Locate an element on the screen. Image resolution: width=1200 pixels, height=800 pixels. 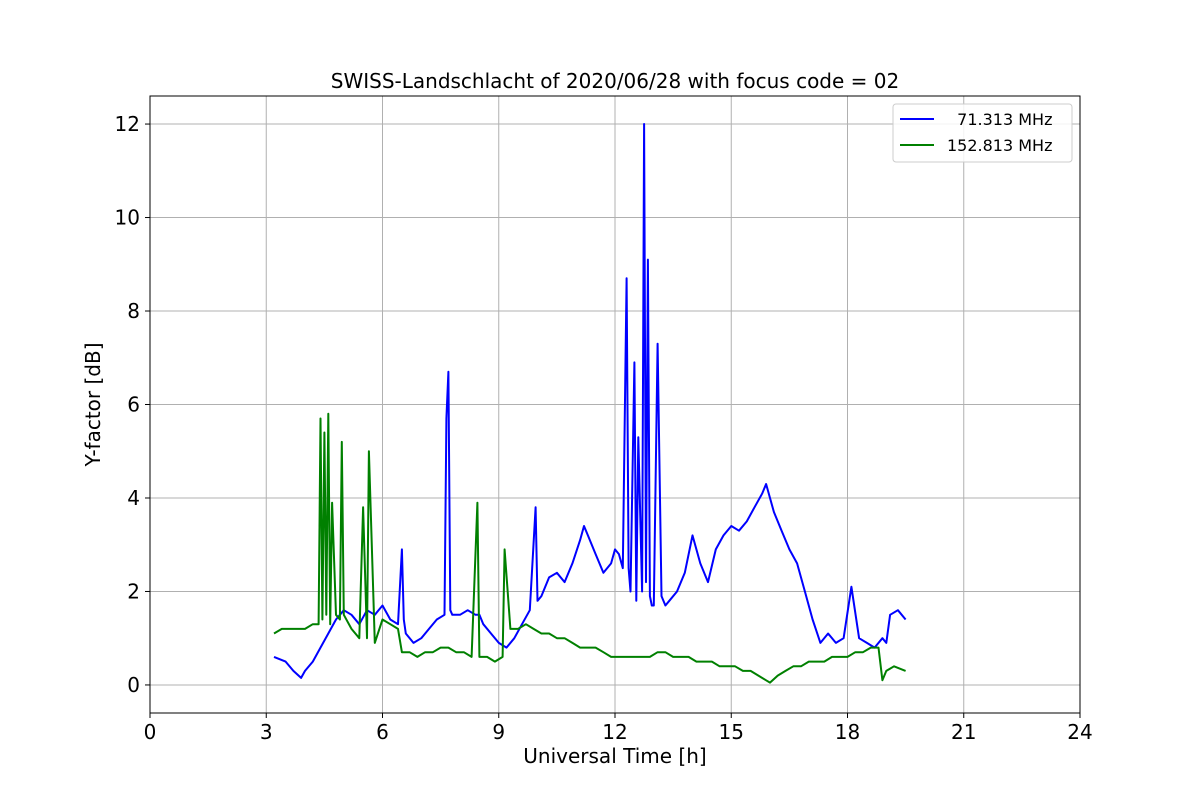
x-axis-label: Universal Time [h] is located at coordinates (614, 756).